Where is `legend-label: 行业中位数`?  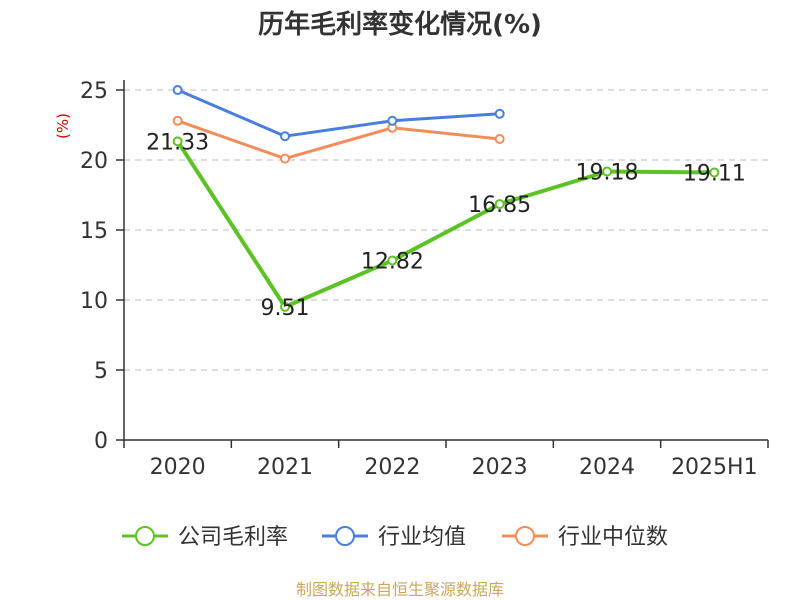 legend-label: 行业中位数 is located at coordinates (613, 537).